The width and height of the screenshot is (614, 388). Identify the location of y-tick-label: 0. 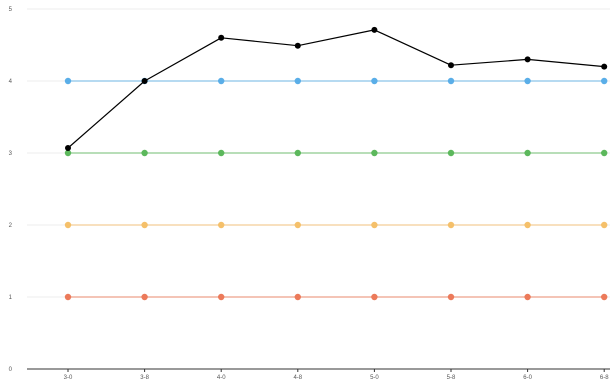
(11, 370).